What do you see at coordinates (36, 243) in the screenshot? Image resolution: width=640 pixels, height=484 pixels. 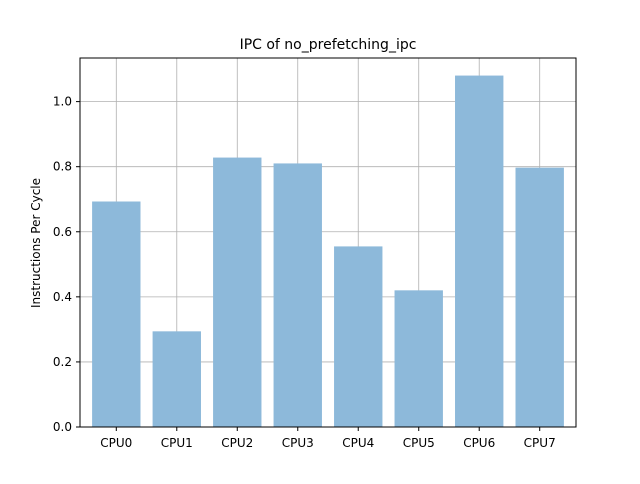 I see `y-axis-label: Instructions Per Cycle` at bounding box center [36, 243].